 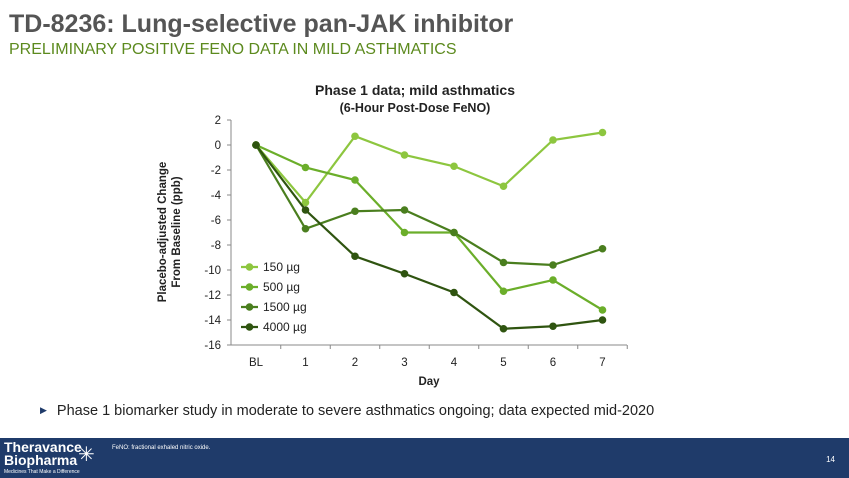 What do you see at coordinates (218, 121) in the screenshot?
I see `y-tick-label: 2` at bounding box center [218, 121].